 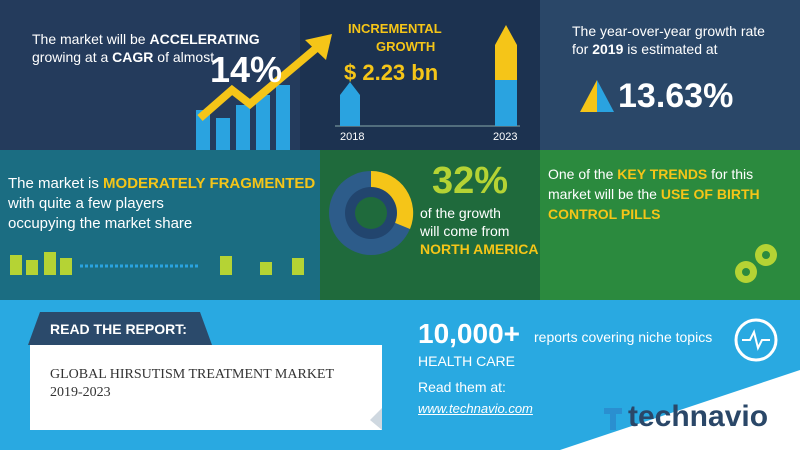 What do you see at coordinates (186, 57) in the screenshot?
I see `text: of almost` at bounding box center [186, 57].